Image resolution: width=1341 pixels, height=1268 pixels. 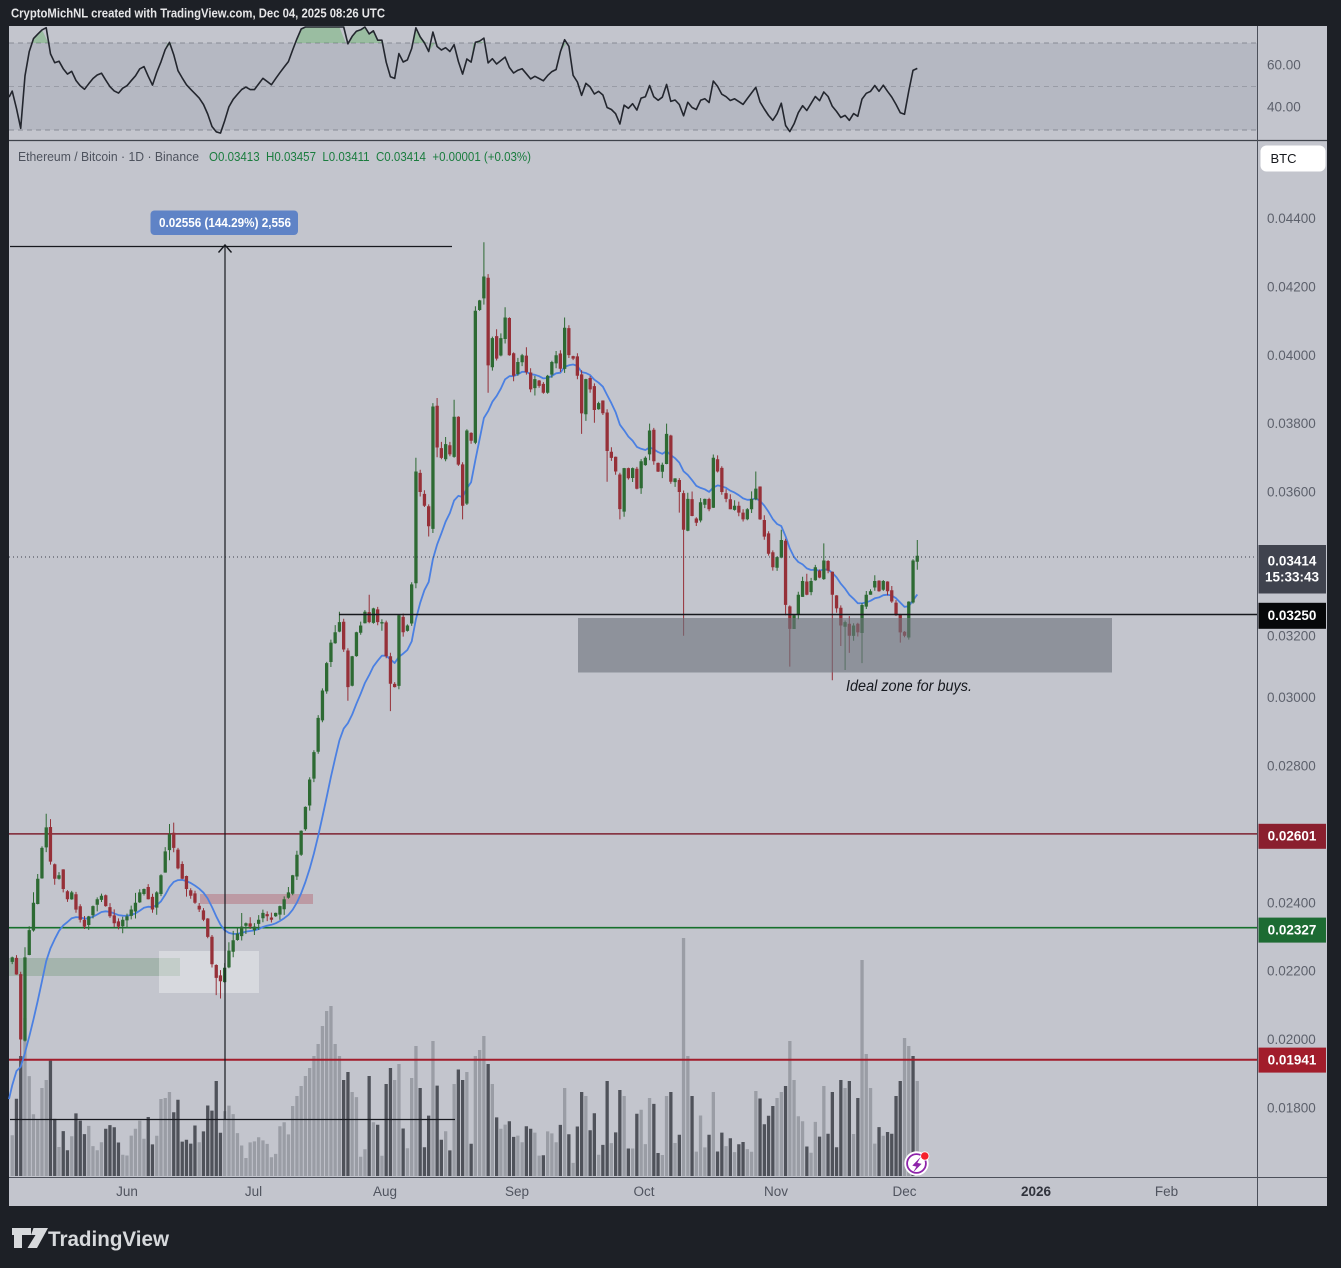 What do you see at coordinates (776, 1191) in the screenshot?
I see `svg-text: Nov` at bounding box center [776, 1191].